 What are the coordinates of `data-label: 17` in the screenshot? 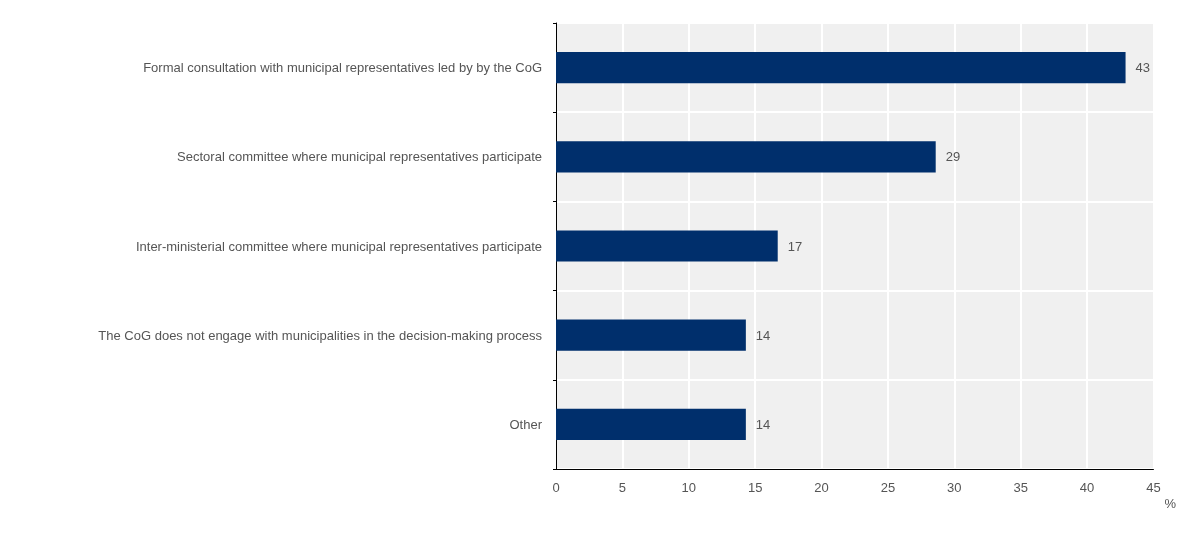 It's located at (795, 246).